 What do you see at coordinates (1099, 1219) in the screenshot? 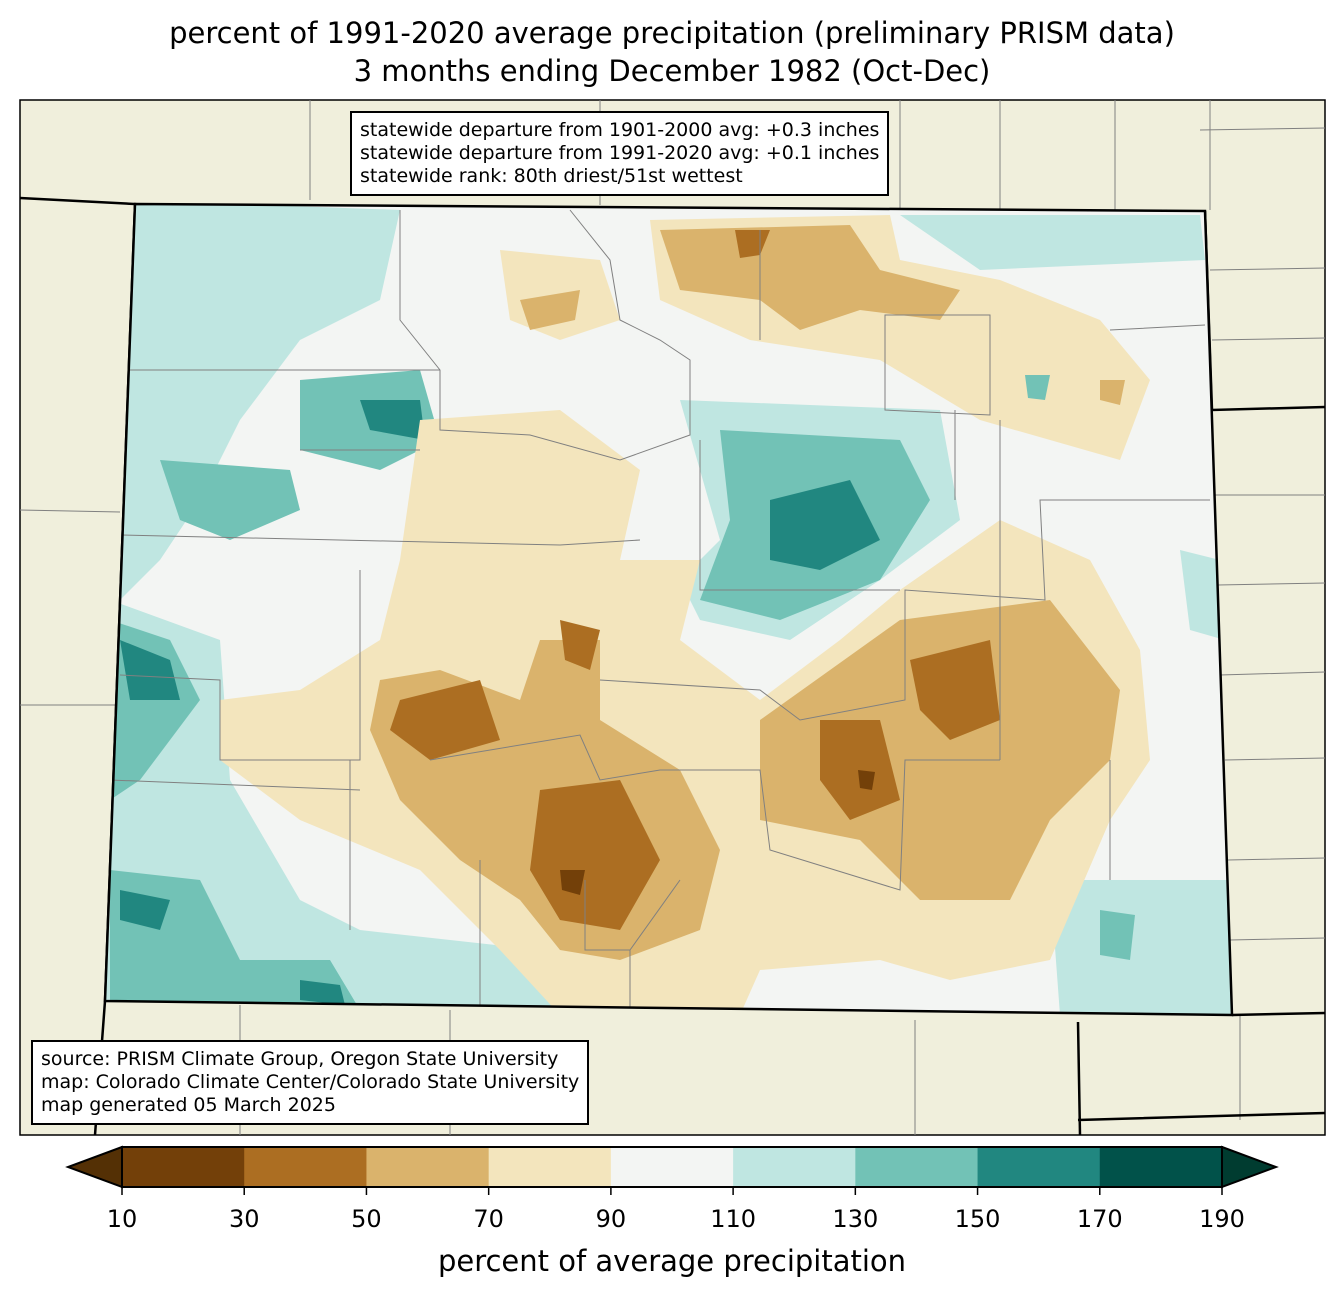
I see `colorbar-tick-label: 170` at bounding box center [1099, 1219].